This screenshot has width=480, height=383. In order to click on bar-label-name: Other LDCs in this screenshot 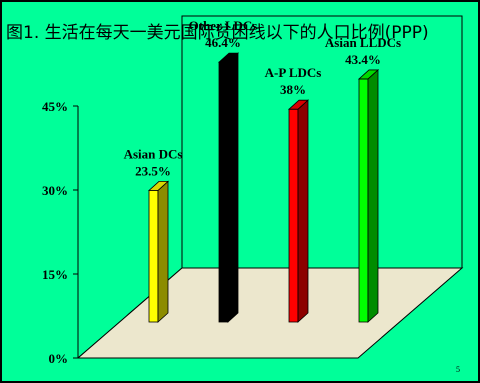, I will do `click(223, 25)`.